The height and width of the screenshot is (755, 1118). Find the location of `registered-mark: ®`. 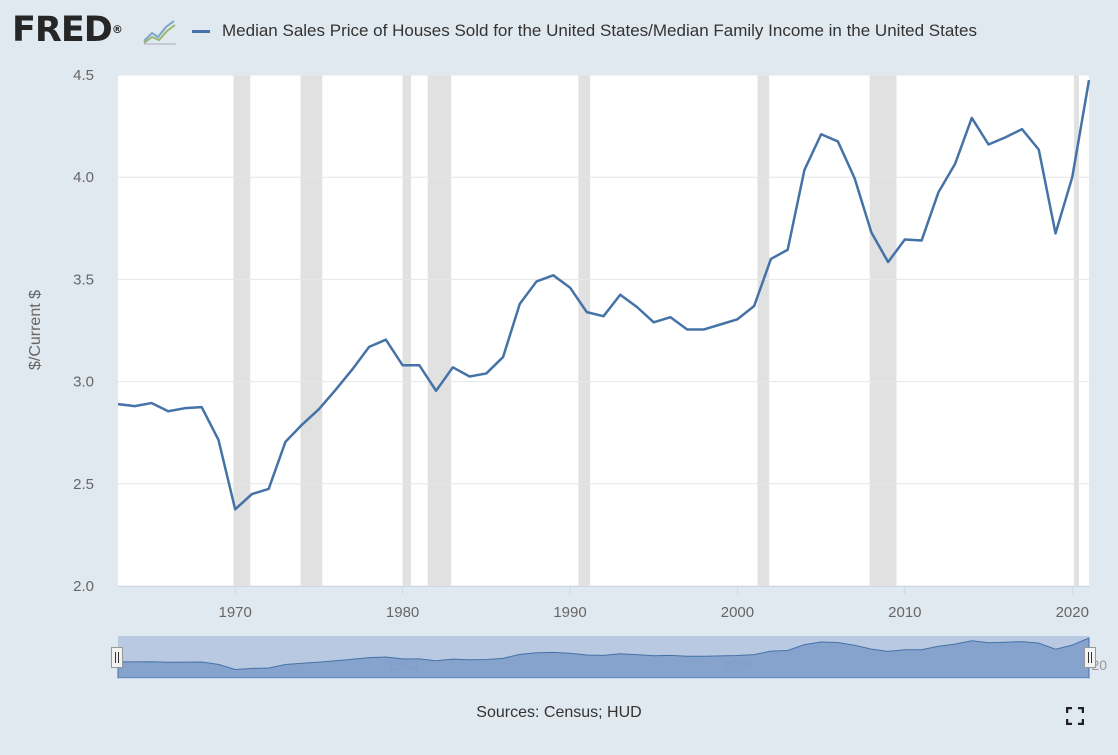

registered-mark: ® is located at coordinates (117, 29).